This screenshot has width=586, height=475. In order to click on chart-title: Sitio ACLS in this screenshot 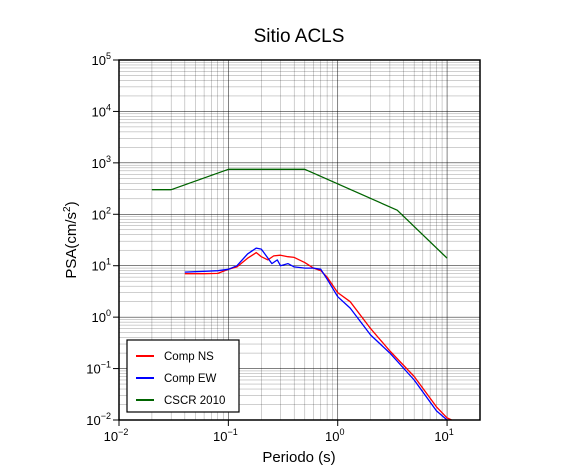, I will do `click(299, 36)`.